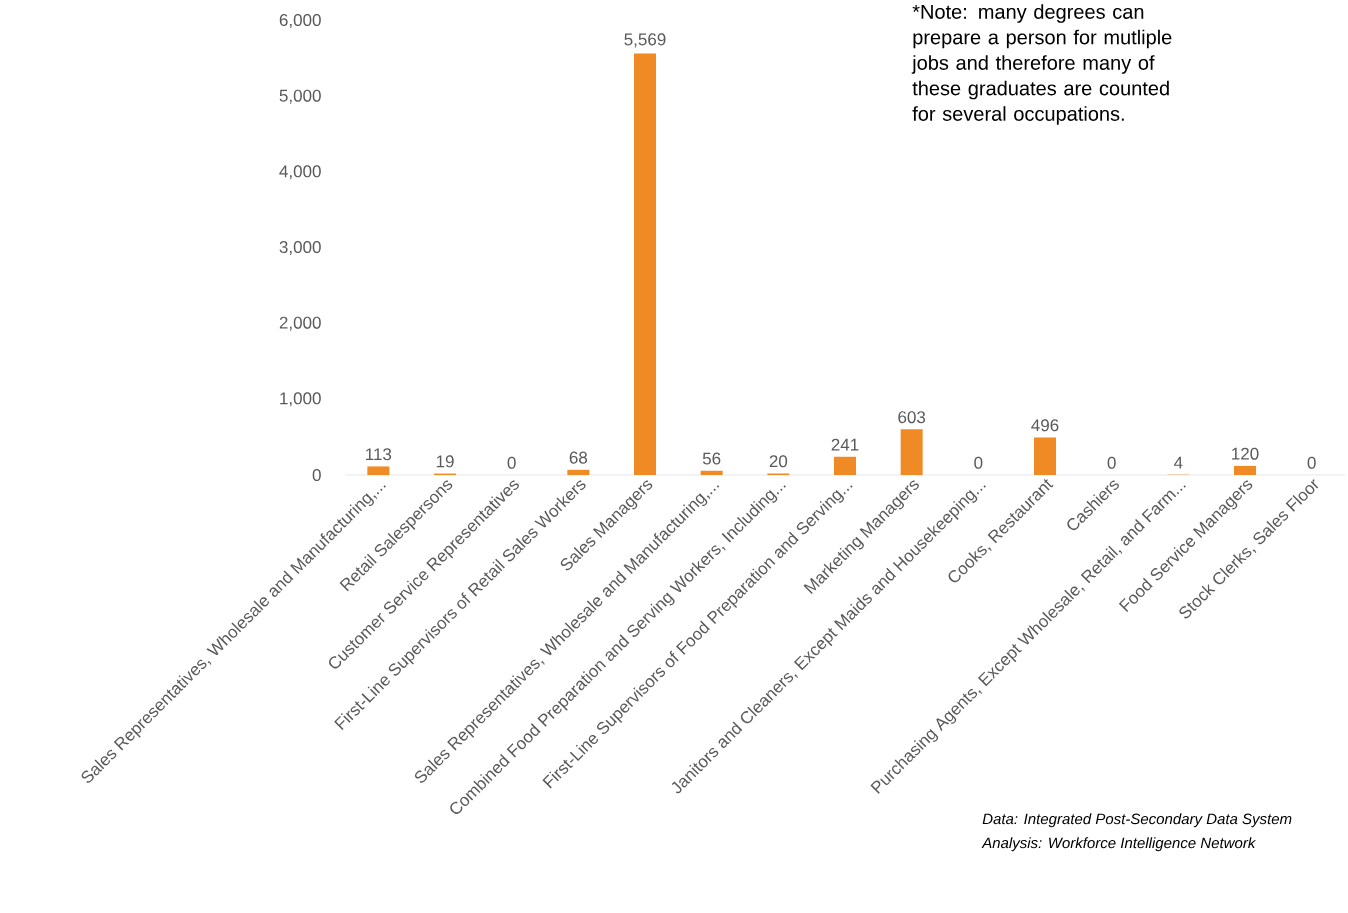  I want to click on y-tick-label: 1,000, so click(300, 399).